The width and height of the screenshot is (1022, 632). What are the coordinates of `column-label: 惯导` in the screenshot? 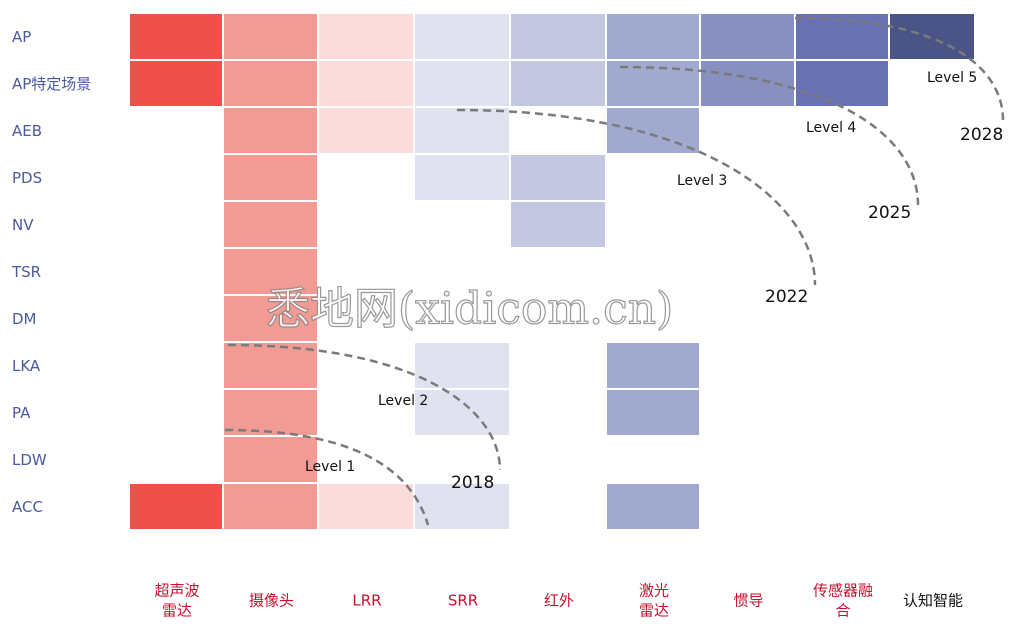 It's located at (748, 601).